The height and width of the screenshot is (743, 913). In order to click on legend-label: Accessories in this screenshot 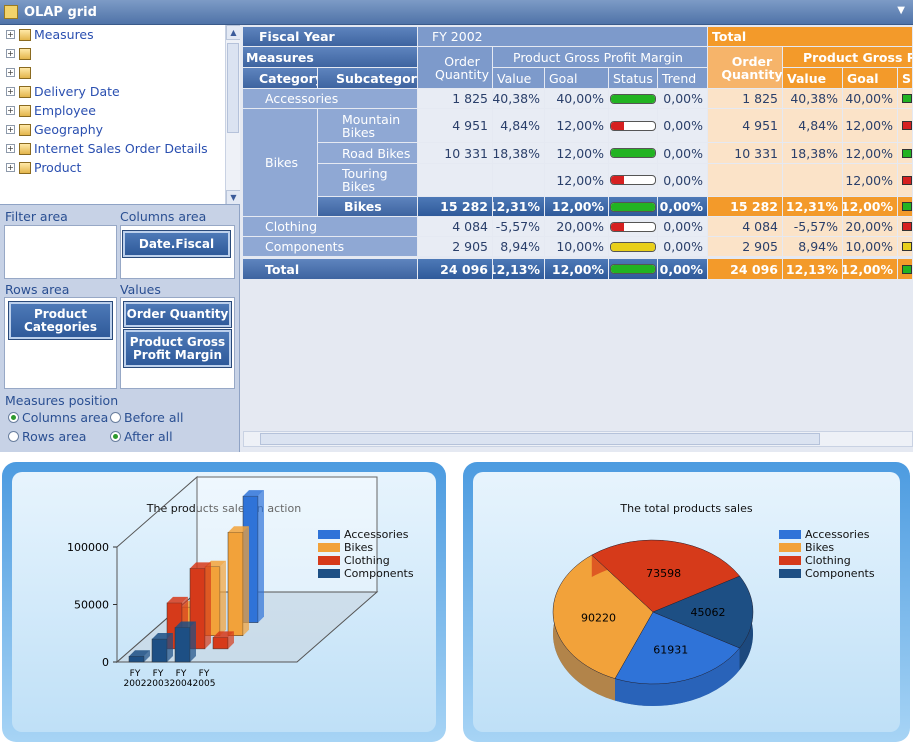, I will do `click(837, 534)`.